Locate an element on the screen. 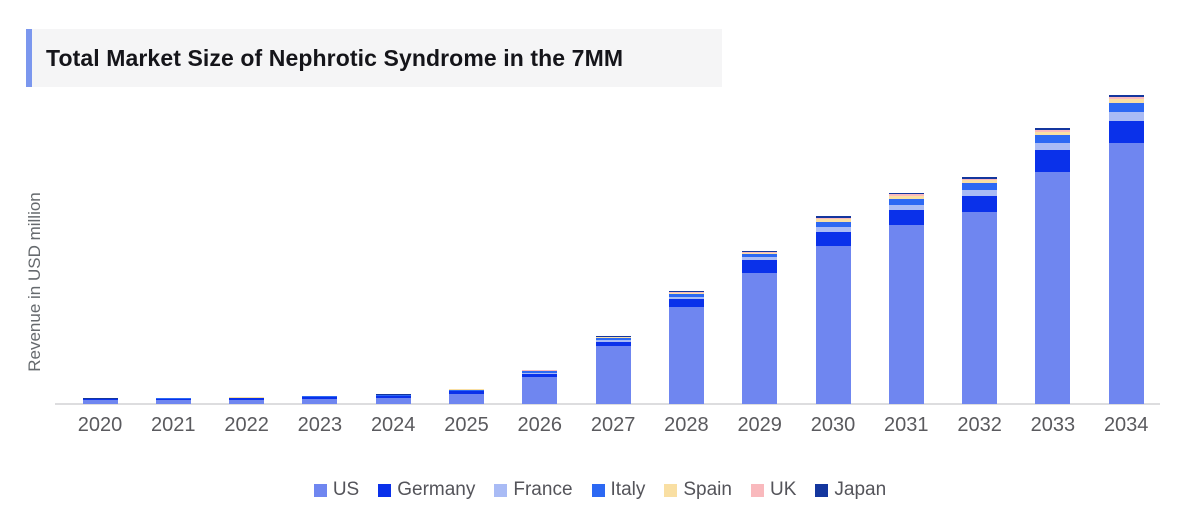  bar-segment-us-2022 is located at coordinates (247, 401).